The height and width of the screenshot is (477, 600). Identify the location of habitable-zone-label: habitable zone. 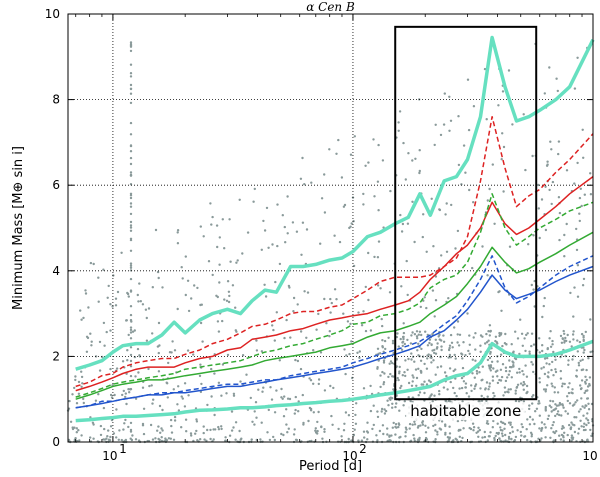
(465, 411).